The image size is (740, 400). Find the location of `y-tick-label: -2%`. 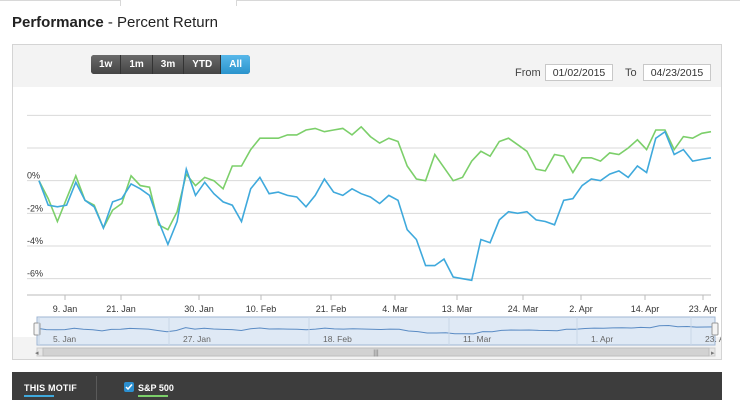

y-tick-label: -2% is located at coordinates (35, 208).